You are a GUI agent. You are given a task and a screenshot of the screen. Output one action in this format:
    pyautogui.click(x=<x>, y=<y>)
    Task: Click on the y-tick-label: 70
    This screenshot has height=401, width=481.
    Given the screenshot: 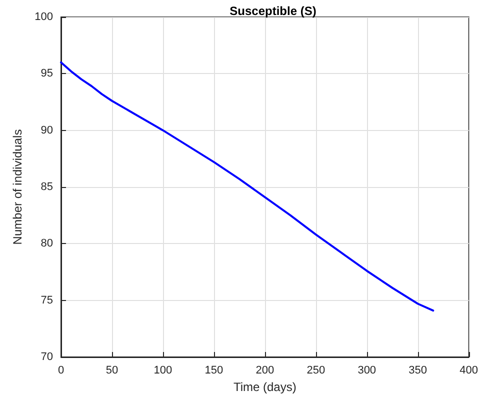 What is the action you would take?
    pyautogui.click(x=46, y=357)
    